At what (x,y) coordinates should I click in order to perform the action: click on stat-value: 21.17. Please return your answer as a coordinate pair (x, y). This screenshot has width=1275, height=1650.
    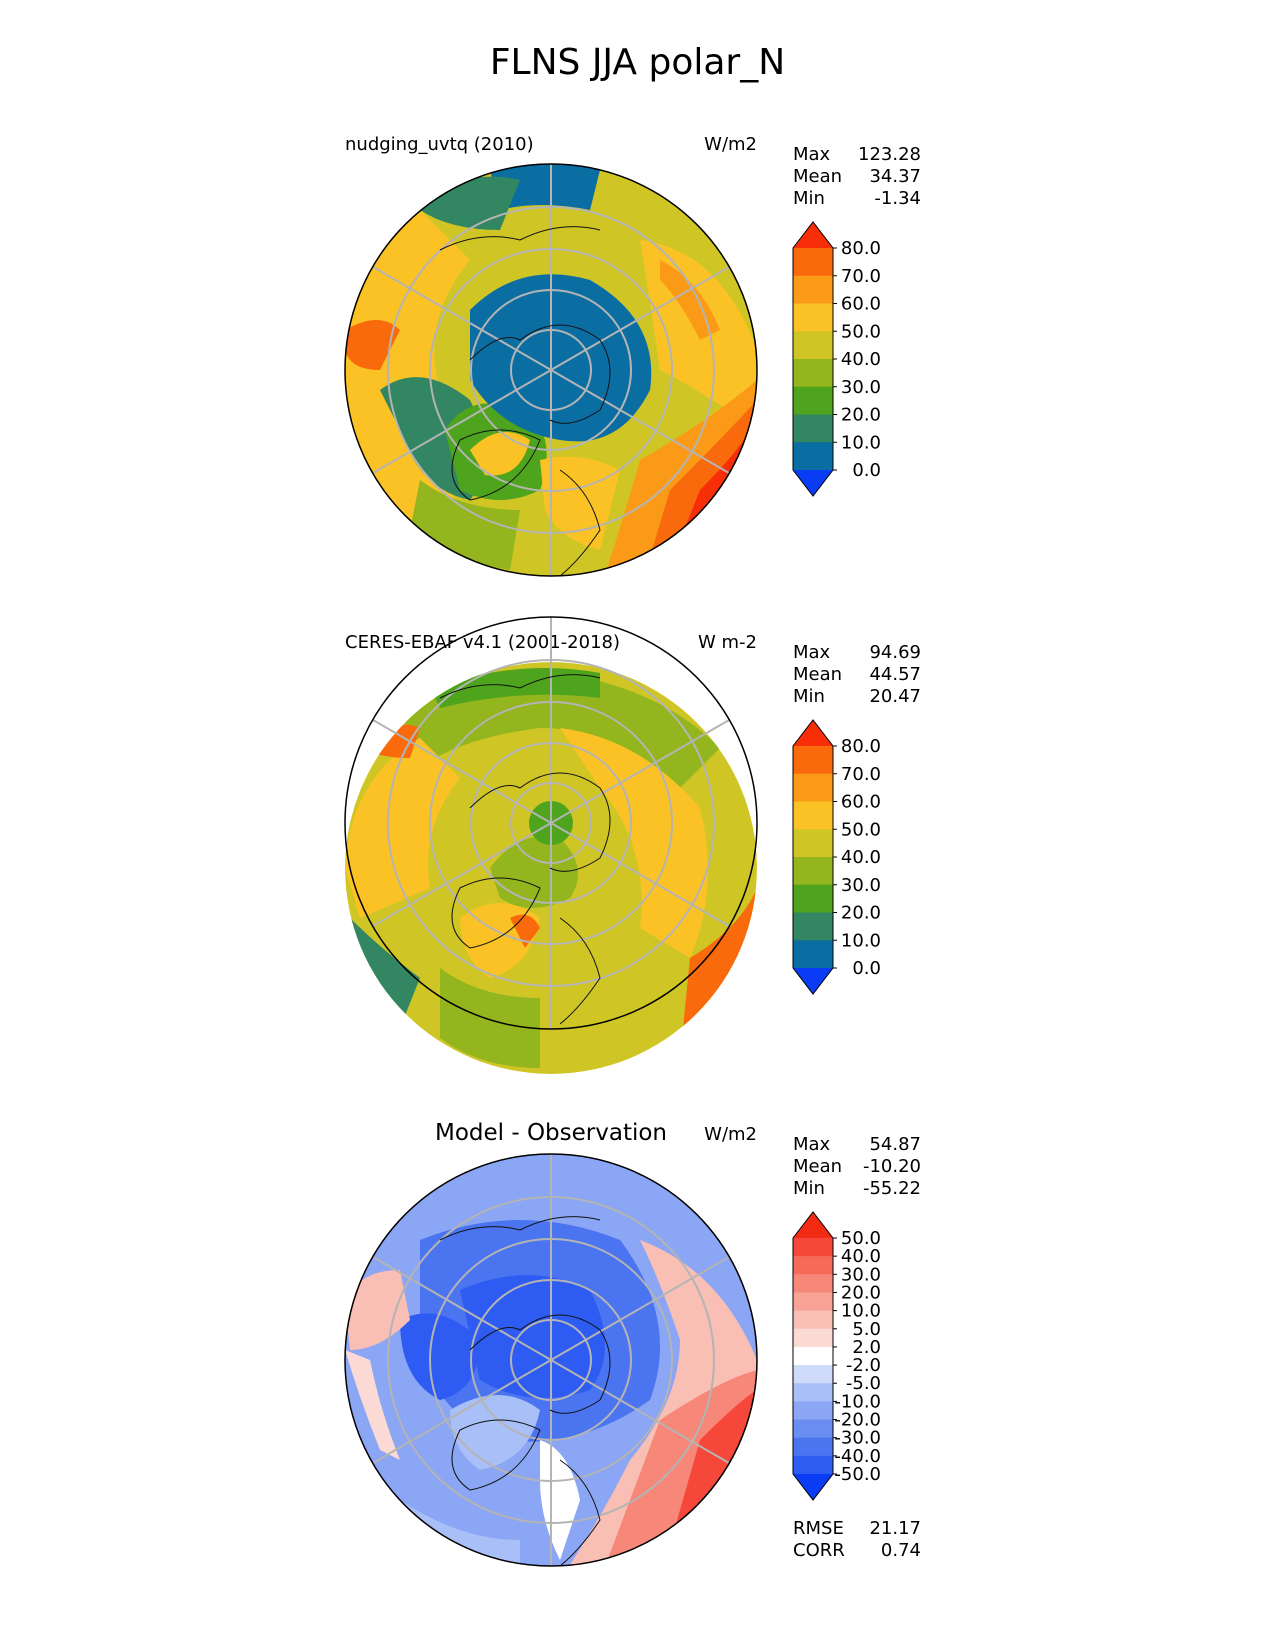
    Looking at the image, I should click on (895, 1528).